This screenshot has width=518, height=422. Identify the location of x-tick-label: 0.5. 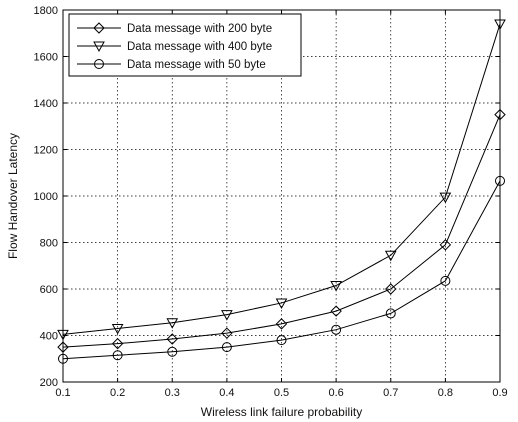
(281, 393).